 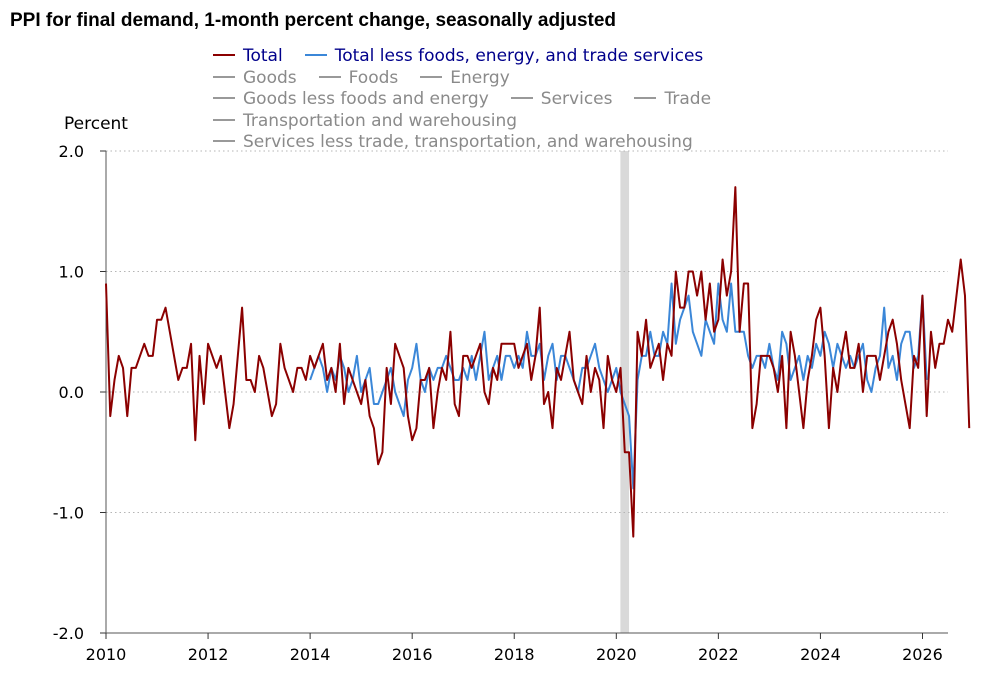 I want to click on y-tick-label: -2.0, so click(x=68, y=633).